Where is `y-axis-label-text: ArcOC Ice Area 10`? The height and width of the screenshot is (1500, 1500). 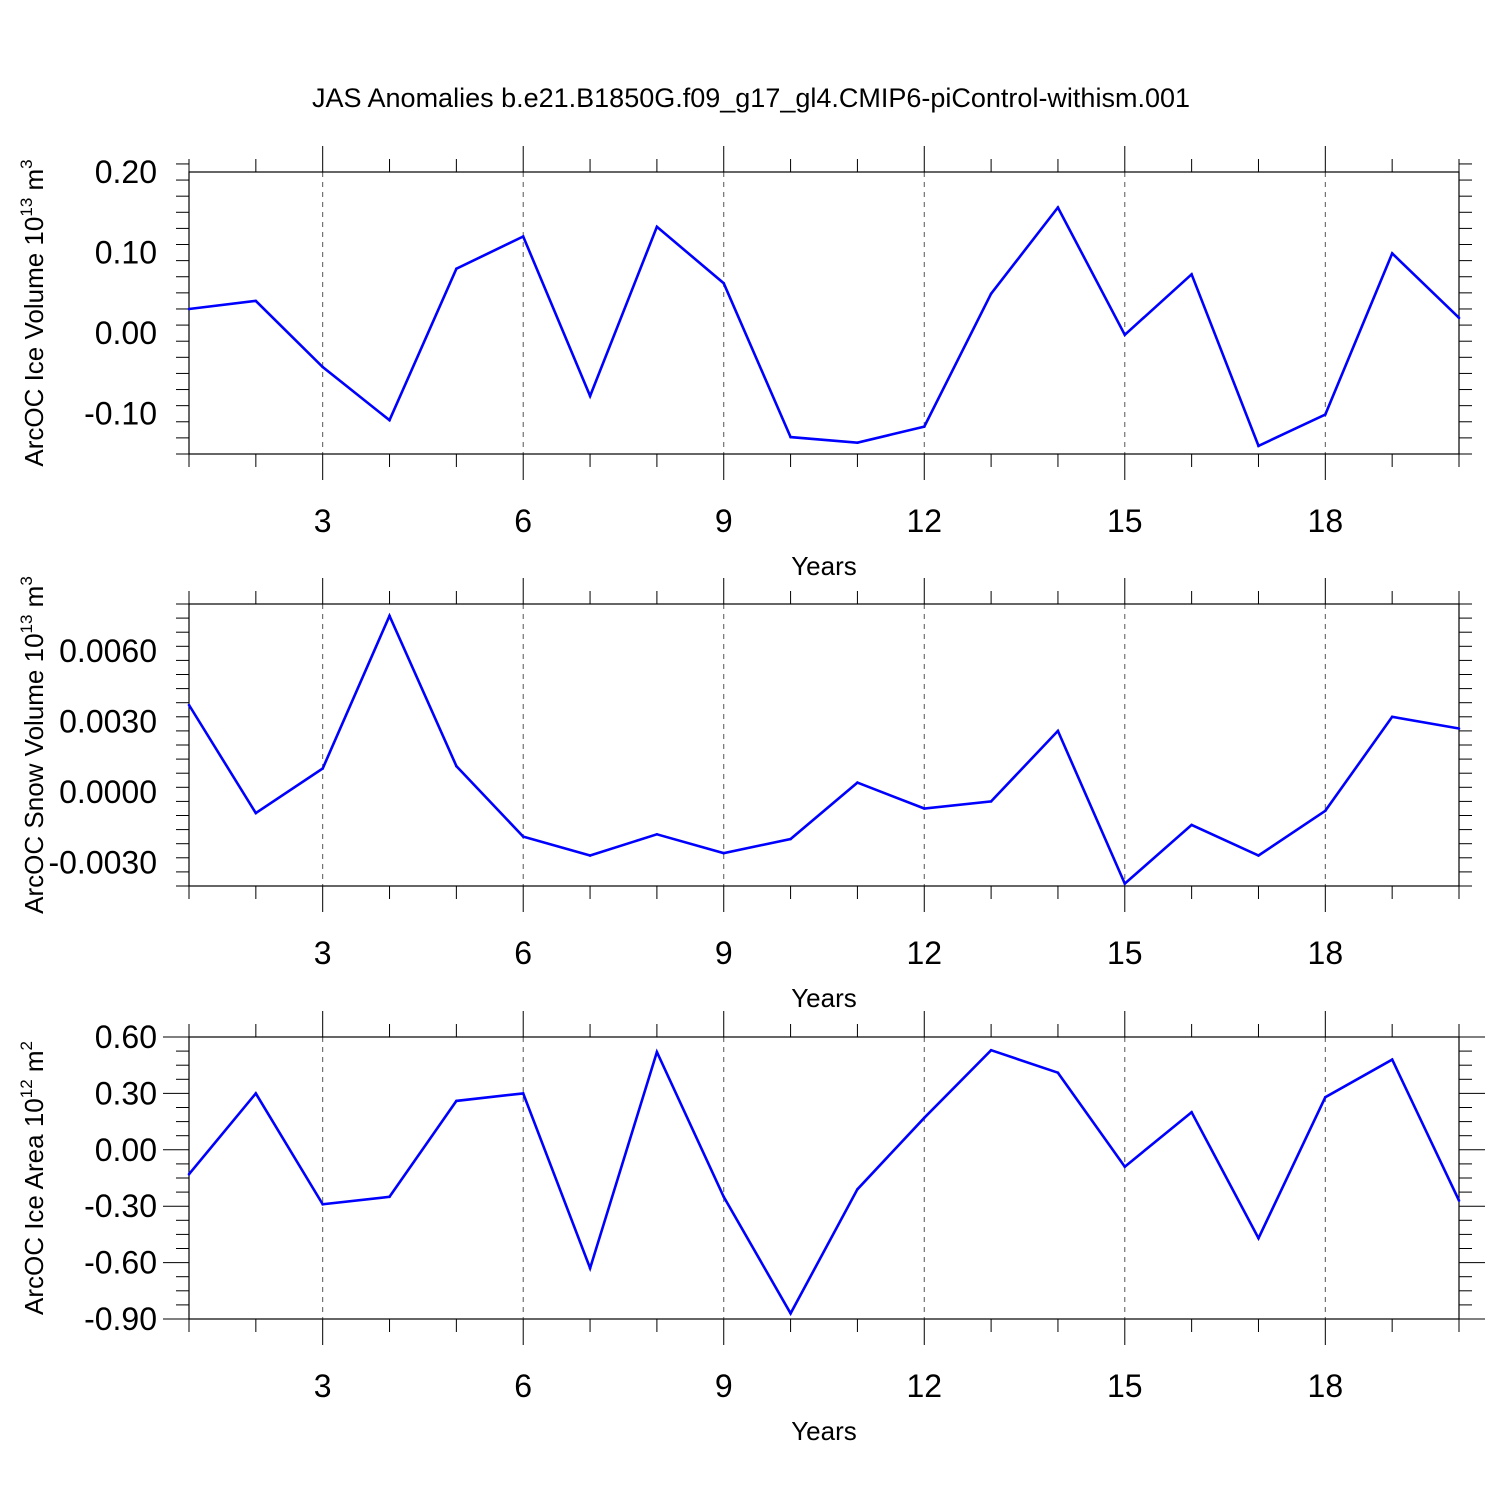 y-axis-label-text: ArcOC Ice Area 10 is located at coordinates (34, 1206).